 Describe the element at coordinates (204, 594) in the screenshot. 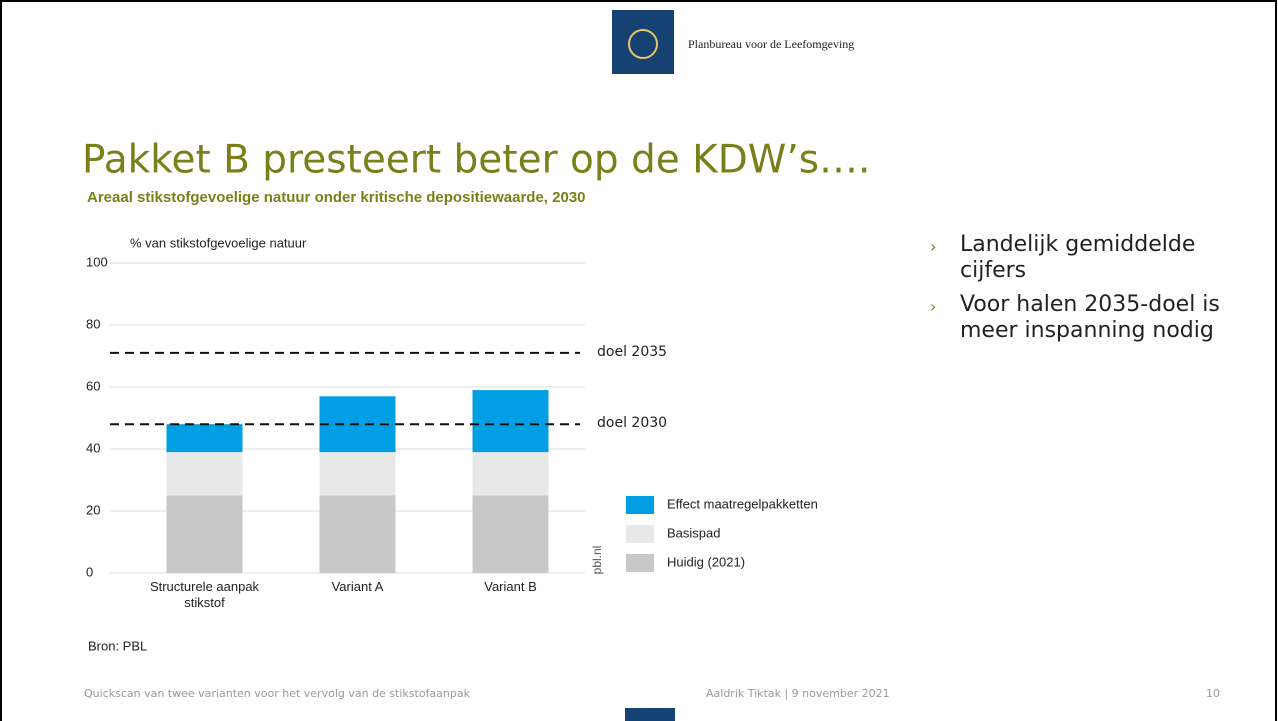

I see `x-tick-label: Structurele aanpak stikstof` at that location.